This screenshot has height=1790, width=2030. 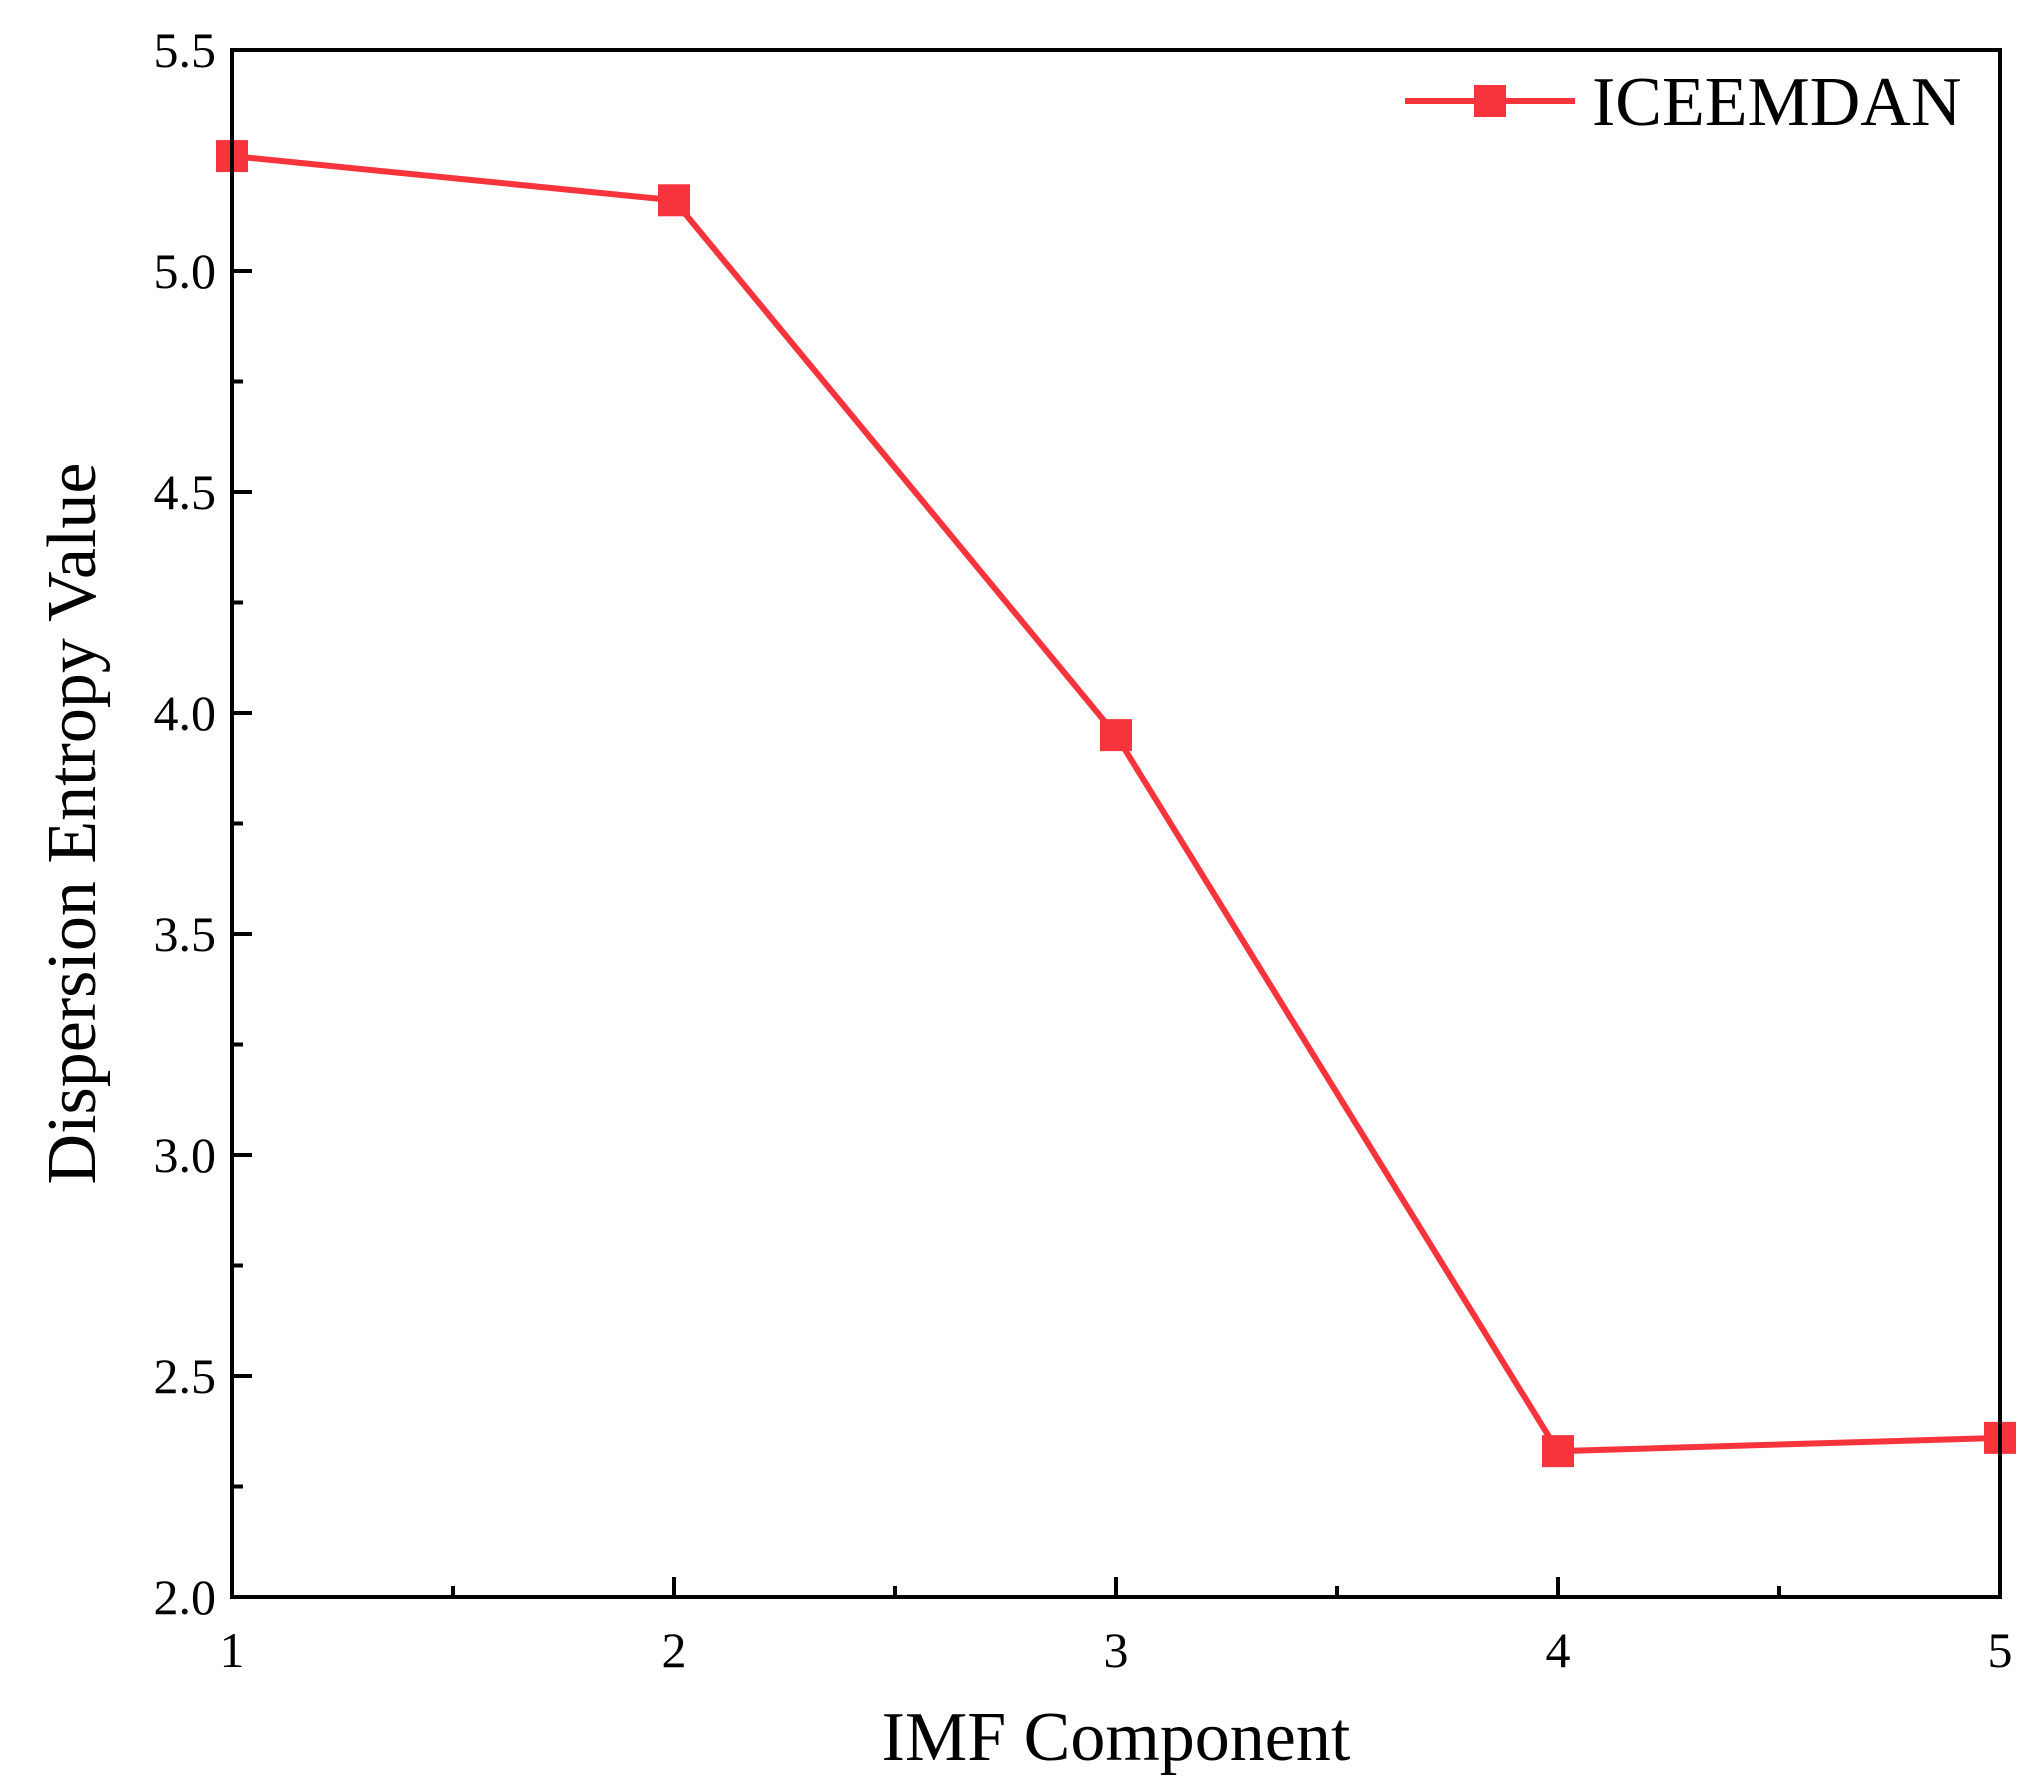 I want to click on y-tick-label: 5.0, so click(x=185, y=271).